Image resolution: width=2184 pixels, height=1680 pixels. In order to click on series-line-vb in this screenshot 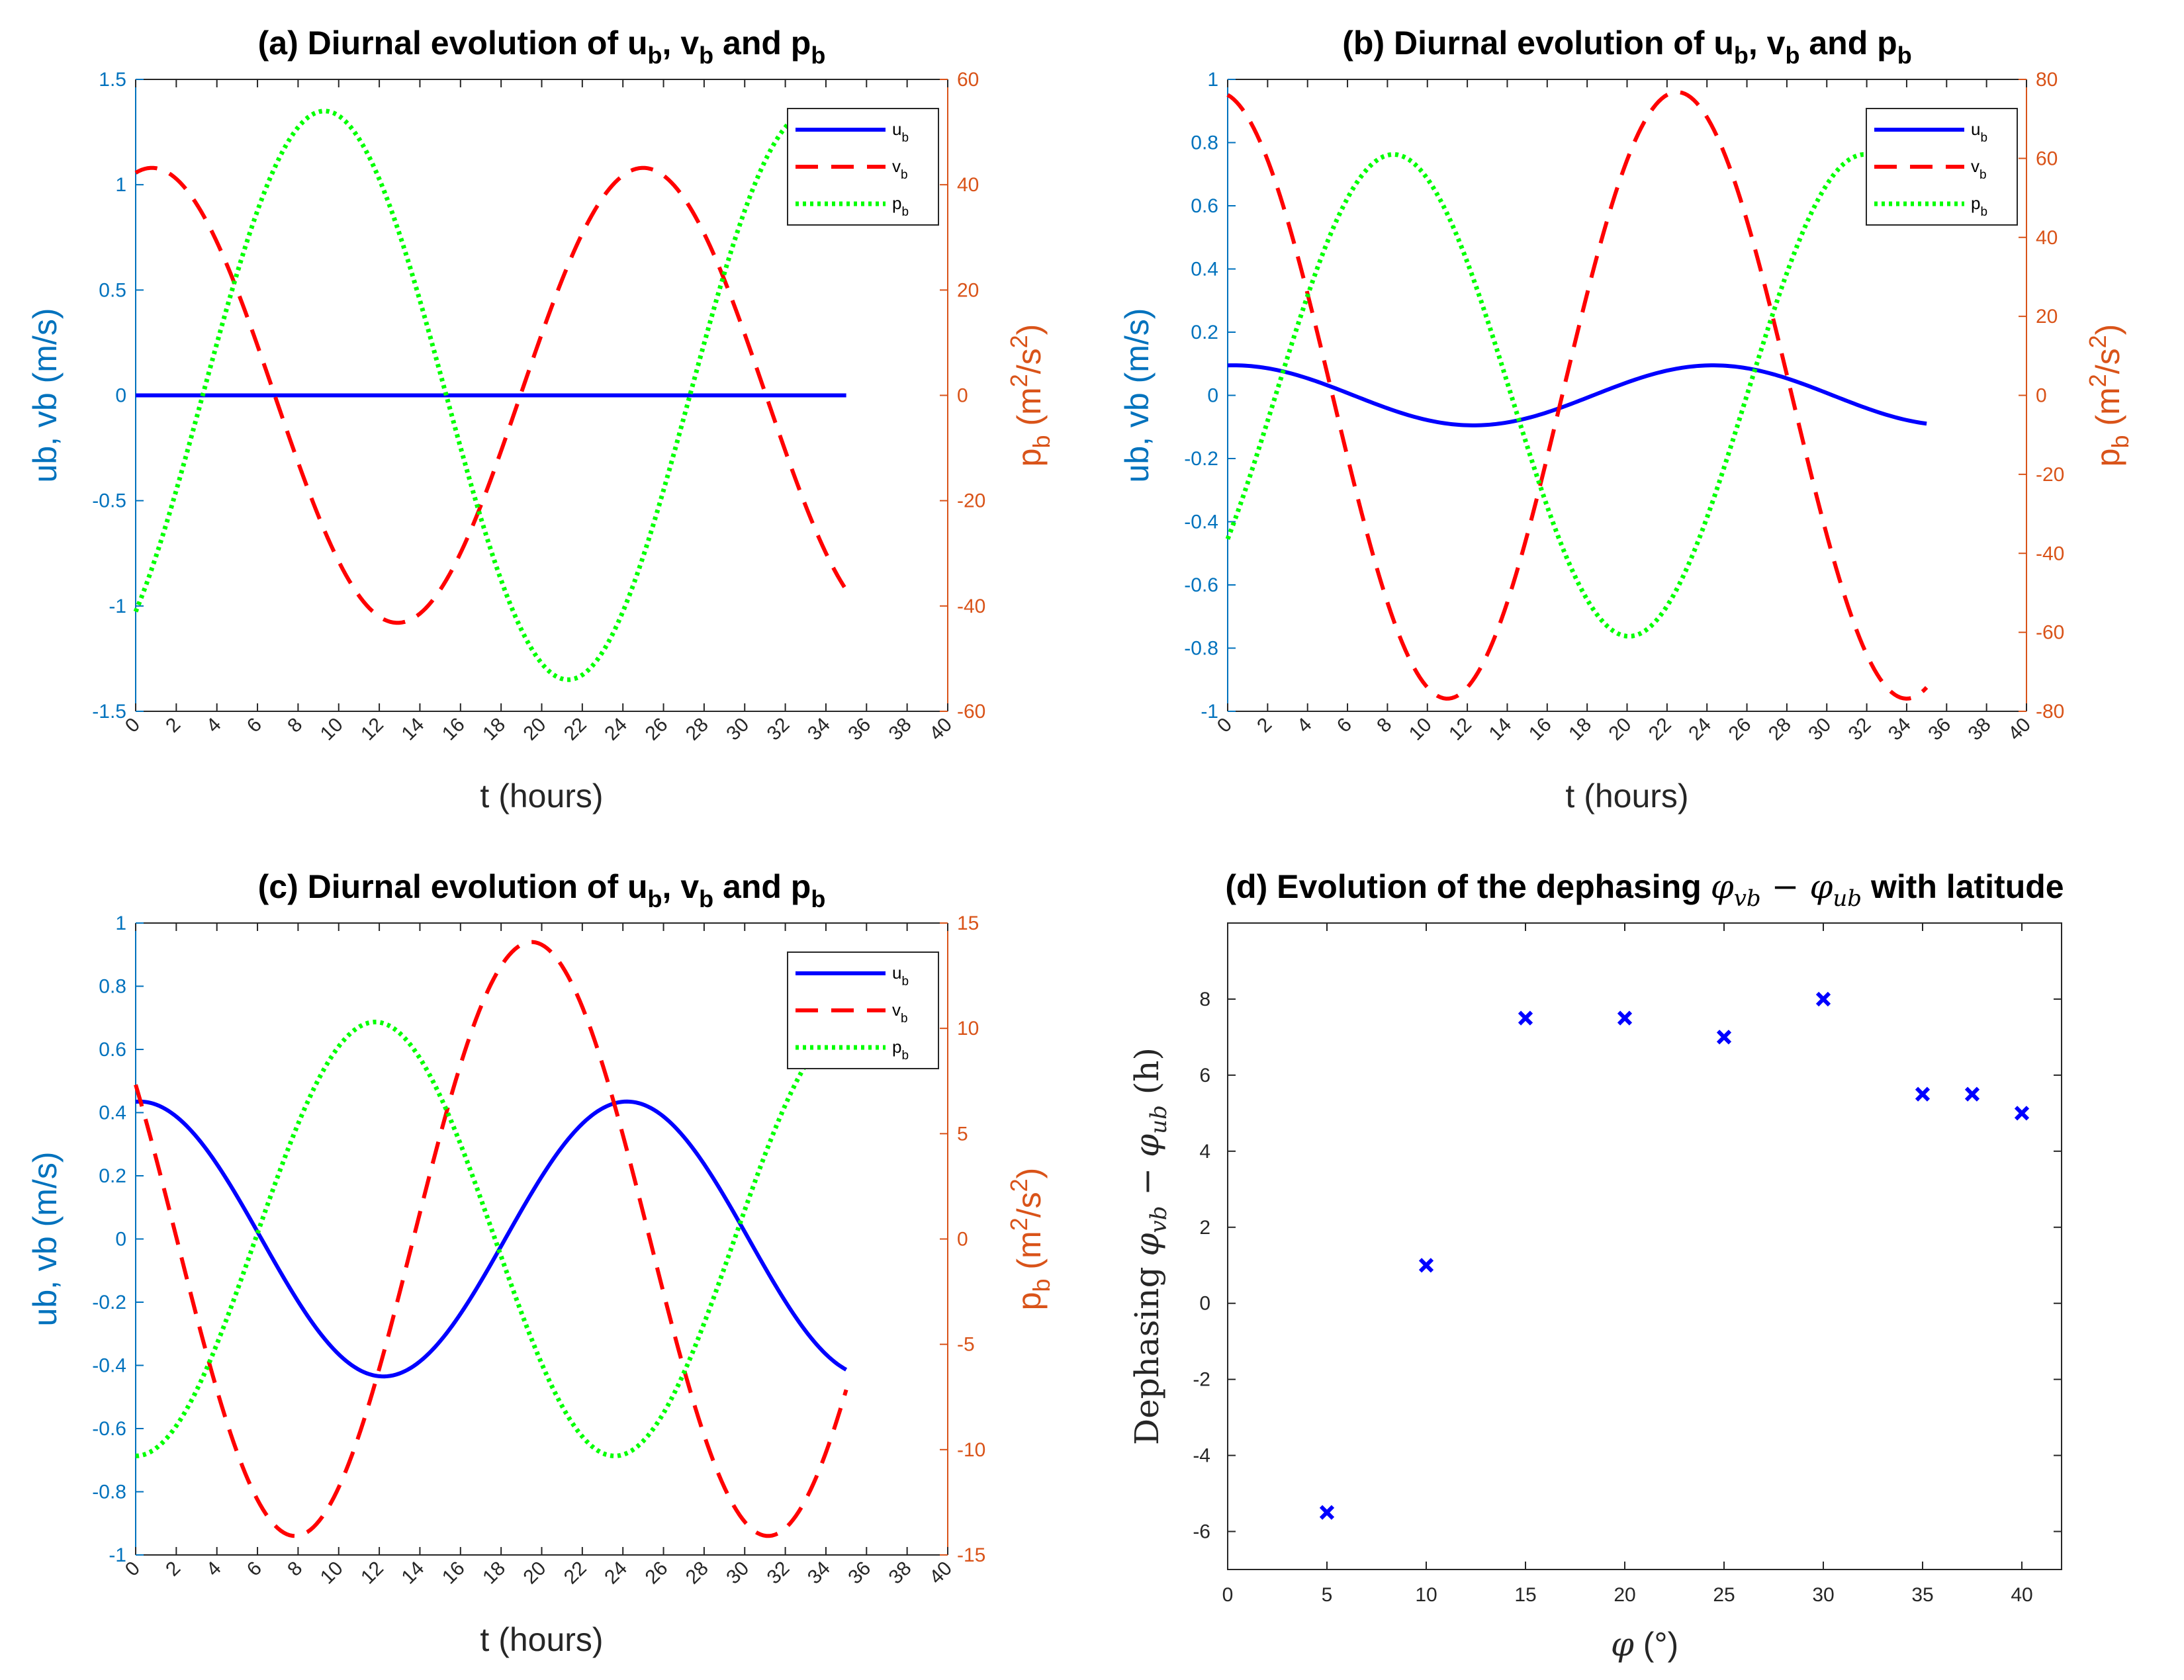, I will do `click(1578, 395)`.